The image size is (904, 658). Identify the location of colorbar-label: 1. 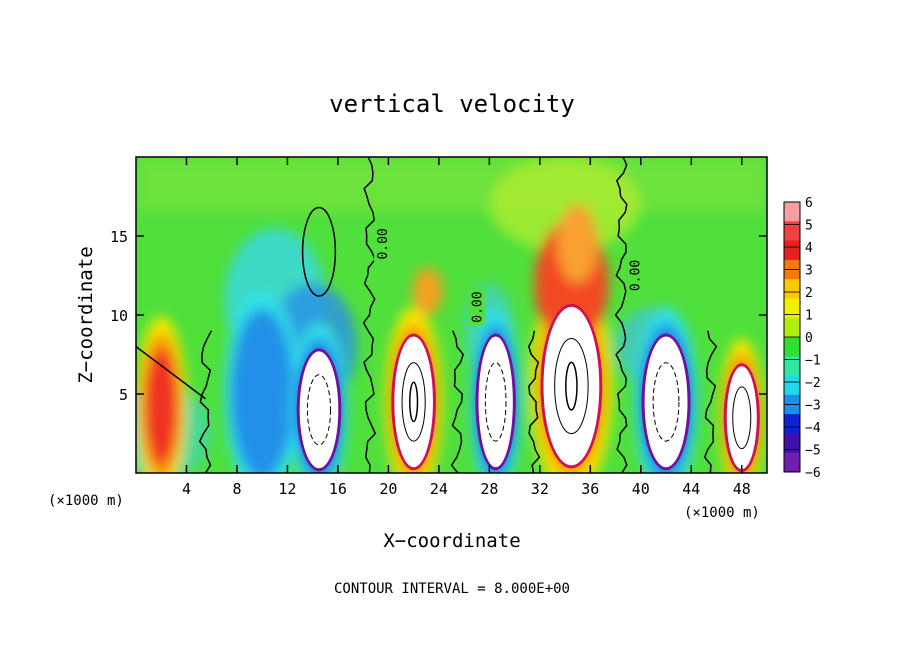
(809, 316).